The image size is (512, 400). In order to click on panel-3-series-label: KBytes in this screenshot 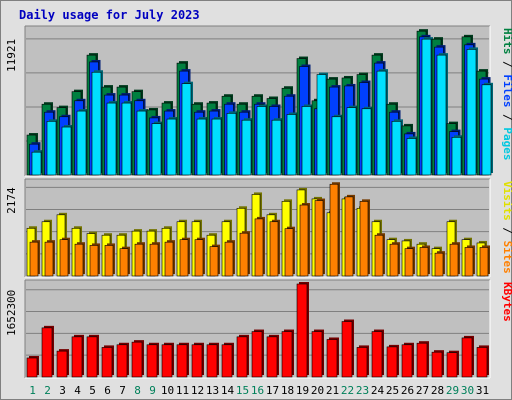, I will do `click(506, 302)`.